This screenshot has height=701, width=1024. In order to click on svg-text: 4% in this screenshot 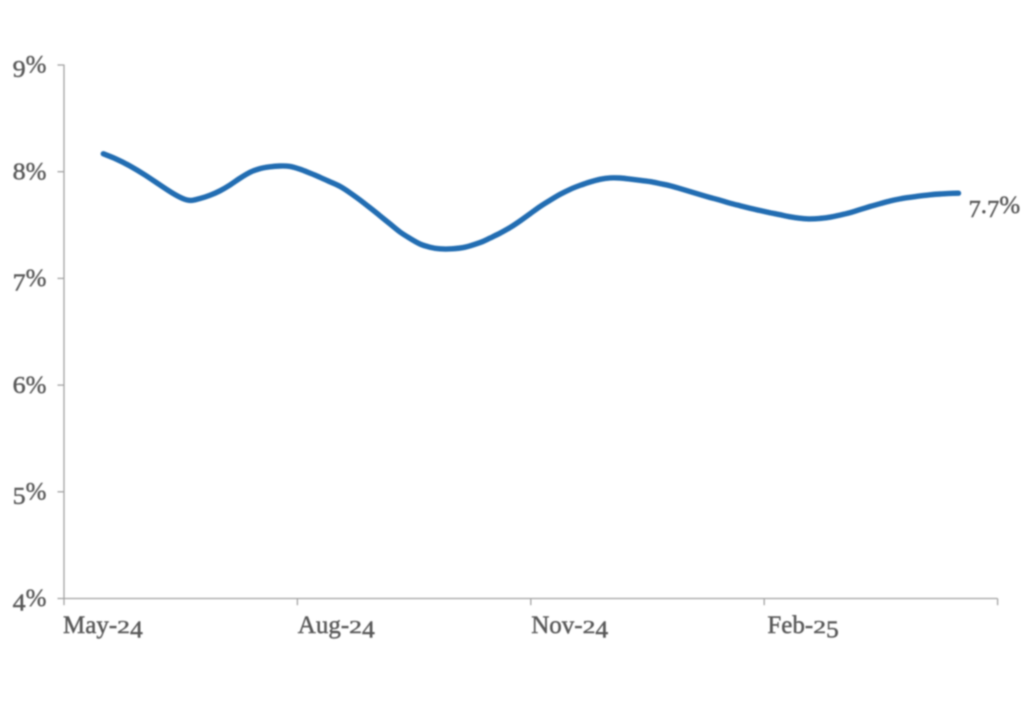, I will do `click(30, 600)`.